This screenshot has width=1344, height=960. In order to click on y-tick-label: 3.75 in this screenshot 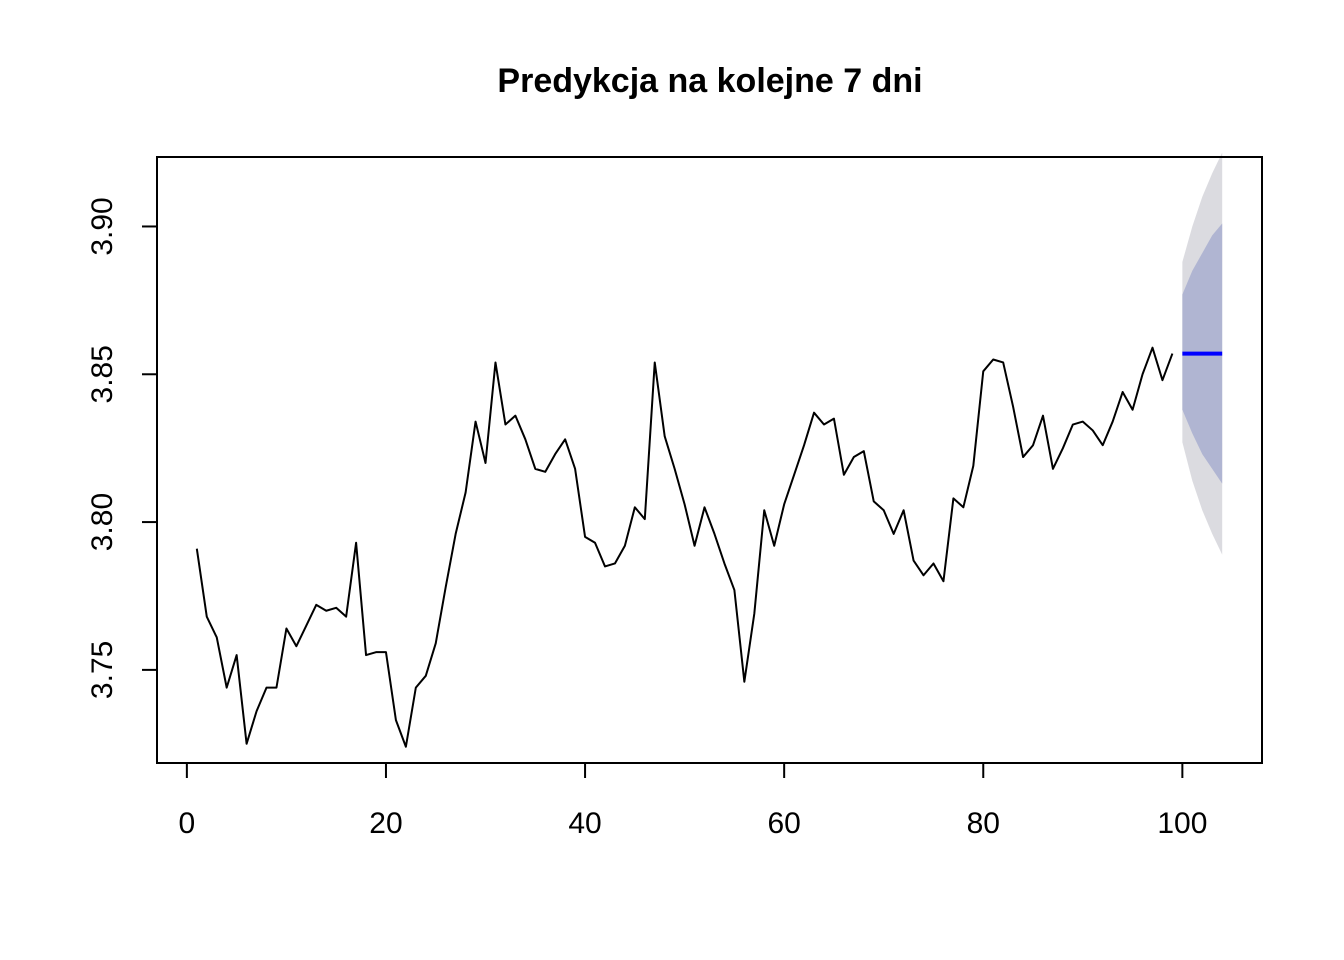, I will do `click(102, 670)`.